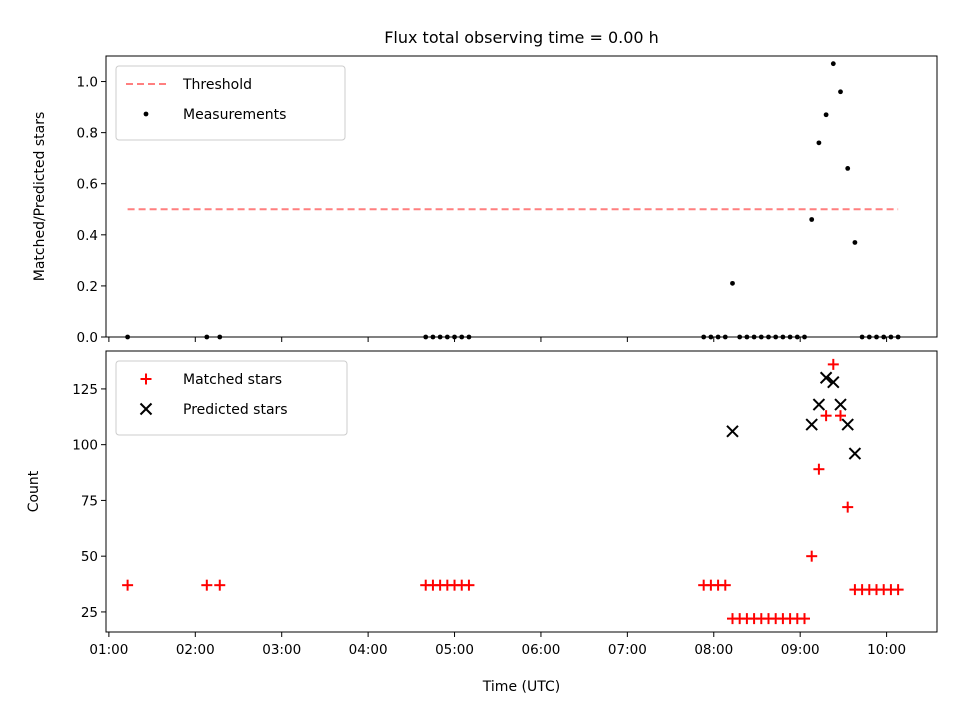 This screenshot has height=724, width=960. I want to click on x-tick-label: 10:00, so click(886, 650).